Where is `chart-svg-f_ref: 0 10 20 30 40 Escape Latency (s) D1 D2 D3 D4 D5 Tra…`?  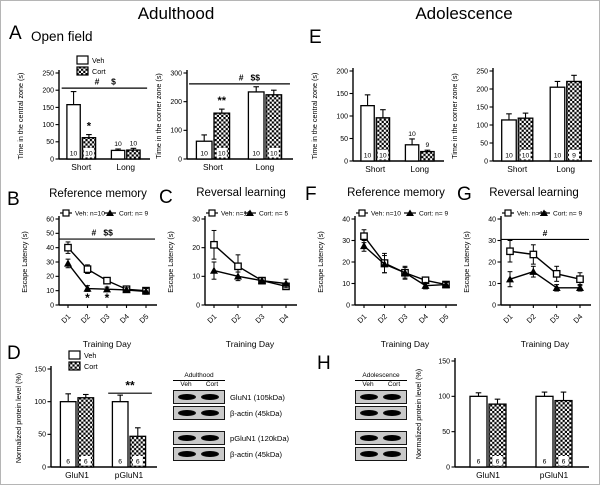 chart-svg-f_ref: 0 10 20 30 40 Escape Latency (s) D1 D2 D3 D4 D5 Tra… is located at coordinates (386, 279).